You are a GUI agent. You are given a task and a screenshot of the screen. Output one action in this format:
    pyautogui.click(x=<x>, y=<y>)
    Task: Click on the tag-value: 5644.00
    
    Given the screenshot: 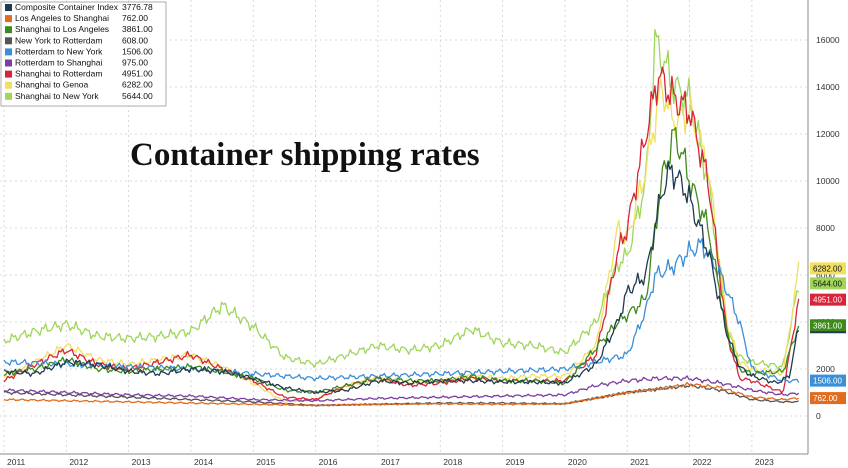 What is the action you would take?
    pyautogui.click(x=827, y=283)
    